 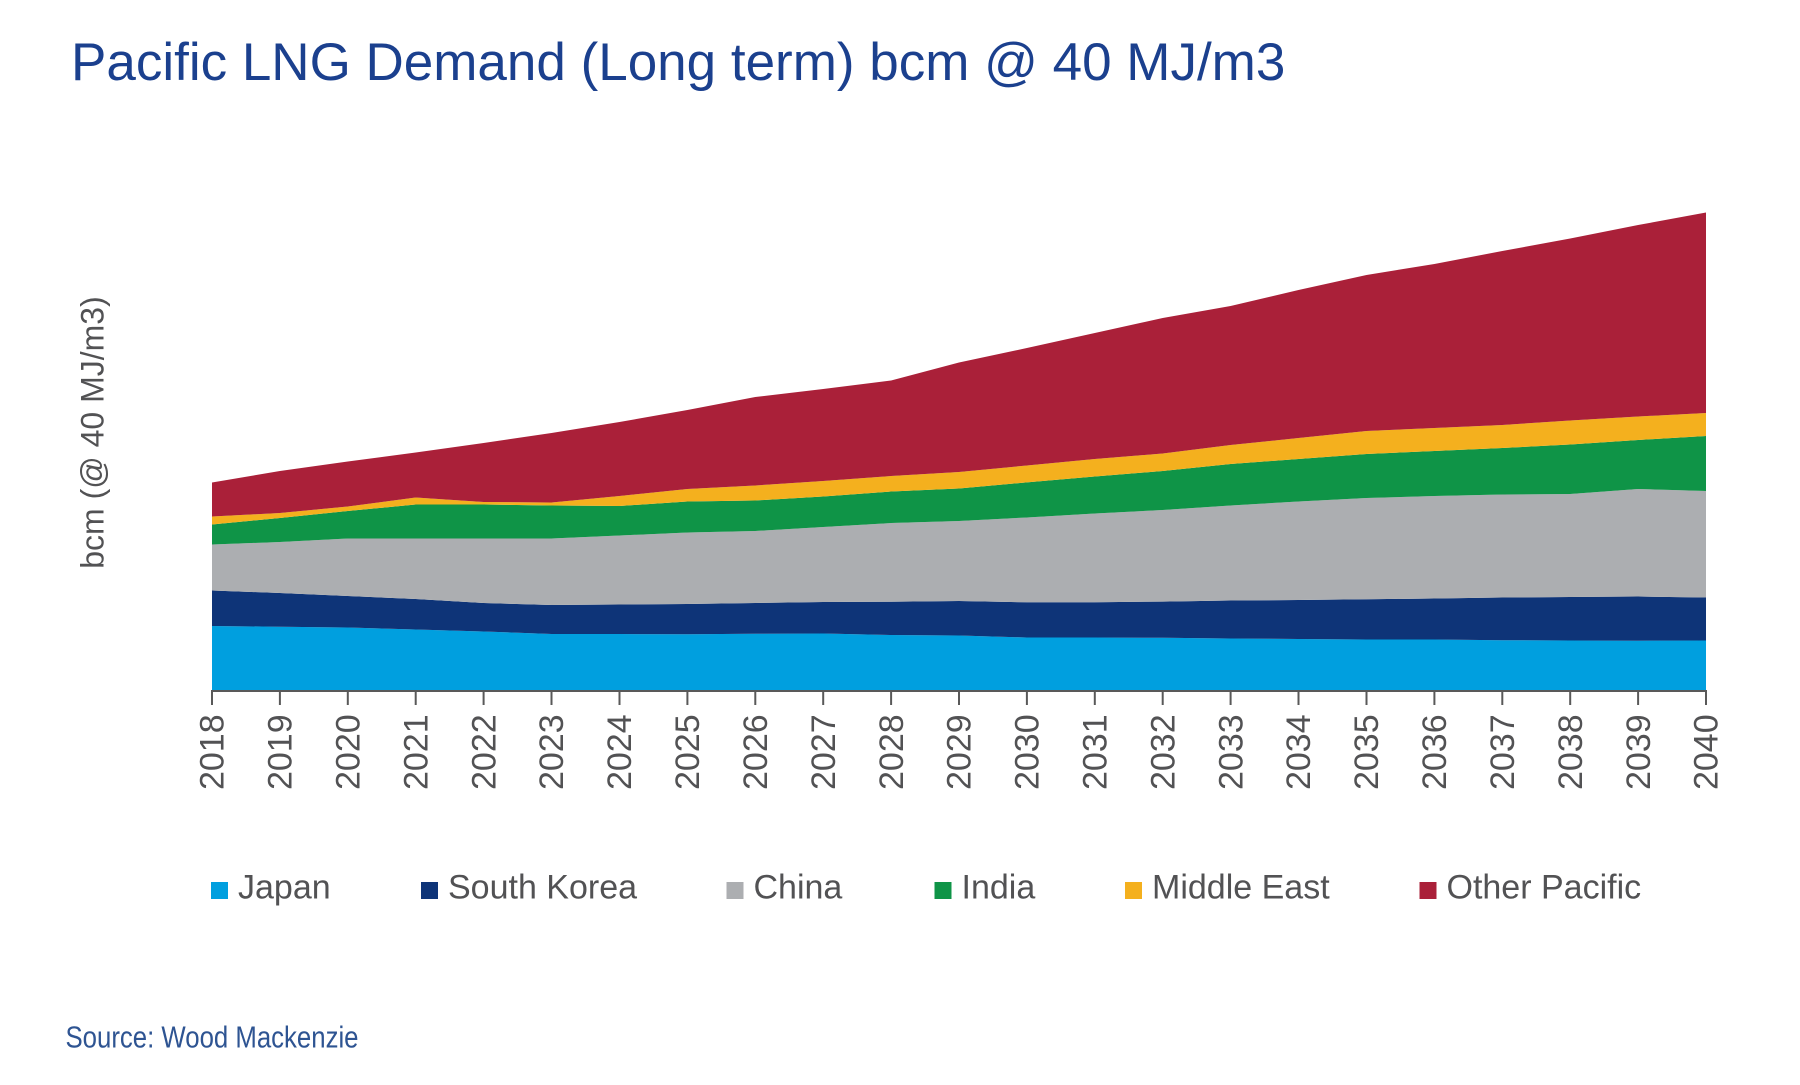 What do you see at coordinates (1707, 752) in the screenshot?
I see `svg-text: 2040` at bounding box center [1707, 752].